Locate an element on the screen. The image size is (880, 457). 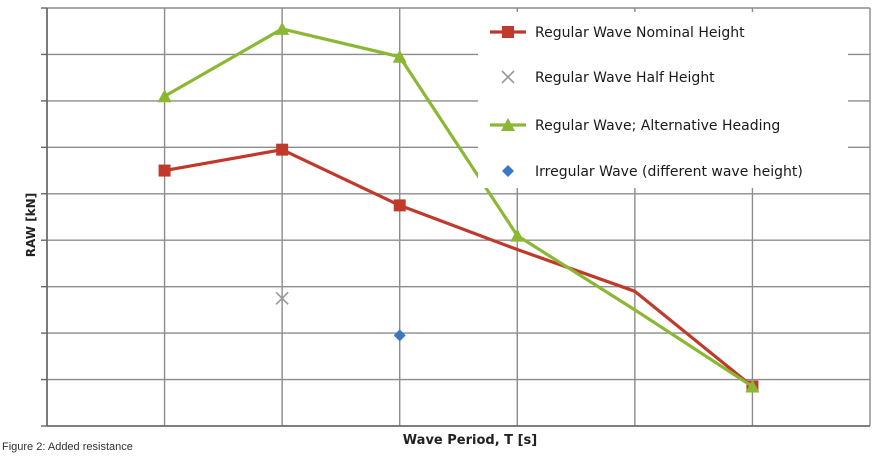
legend-entry-0: Regular Wave Nominal Height is located at coordinates (617, 33).